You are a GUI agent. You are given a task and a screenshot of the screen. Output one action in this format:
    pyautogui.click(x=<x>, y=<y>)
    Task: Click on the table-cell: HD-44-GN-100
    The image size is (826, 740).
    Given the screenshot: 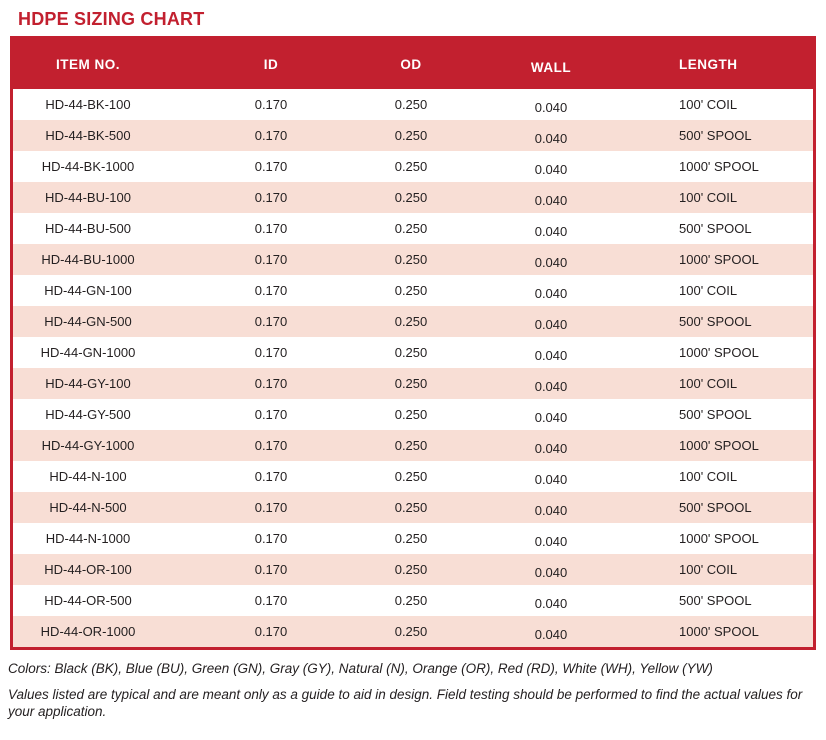 What is the action you would take?
    pyautogui.click(x=88, y=290)
    